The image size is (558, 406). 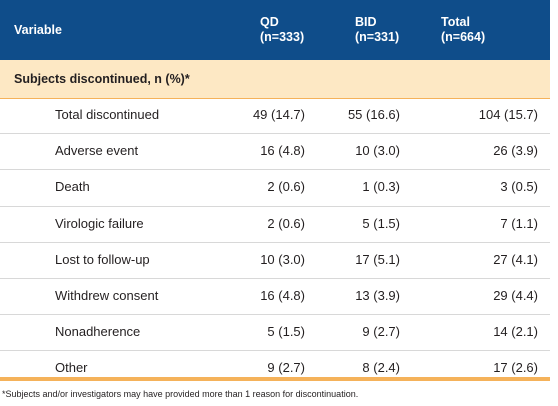 I want to click on row-label: Adverse event, so click(x=97, y=151).